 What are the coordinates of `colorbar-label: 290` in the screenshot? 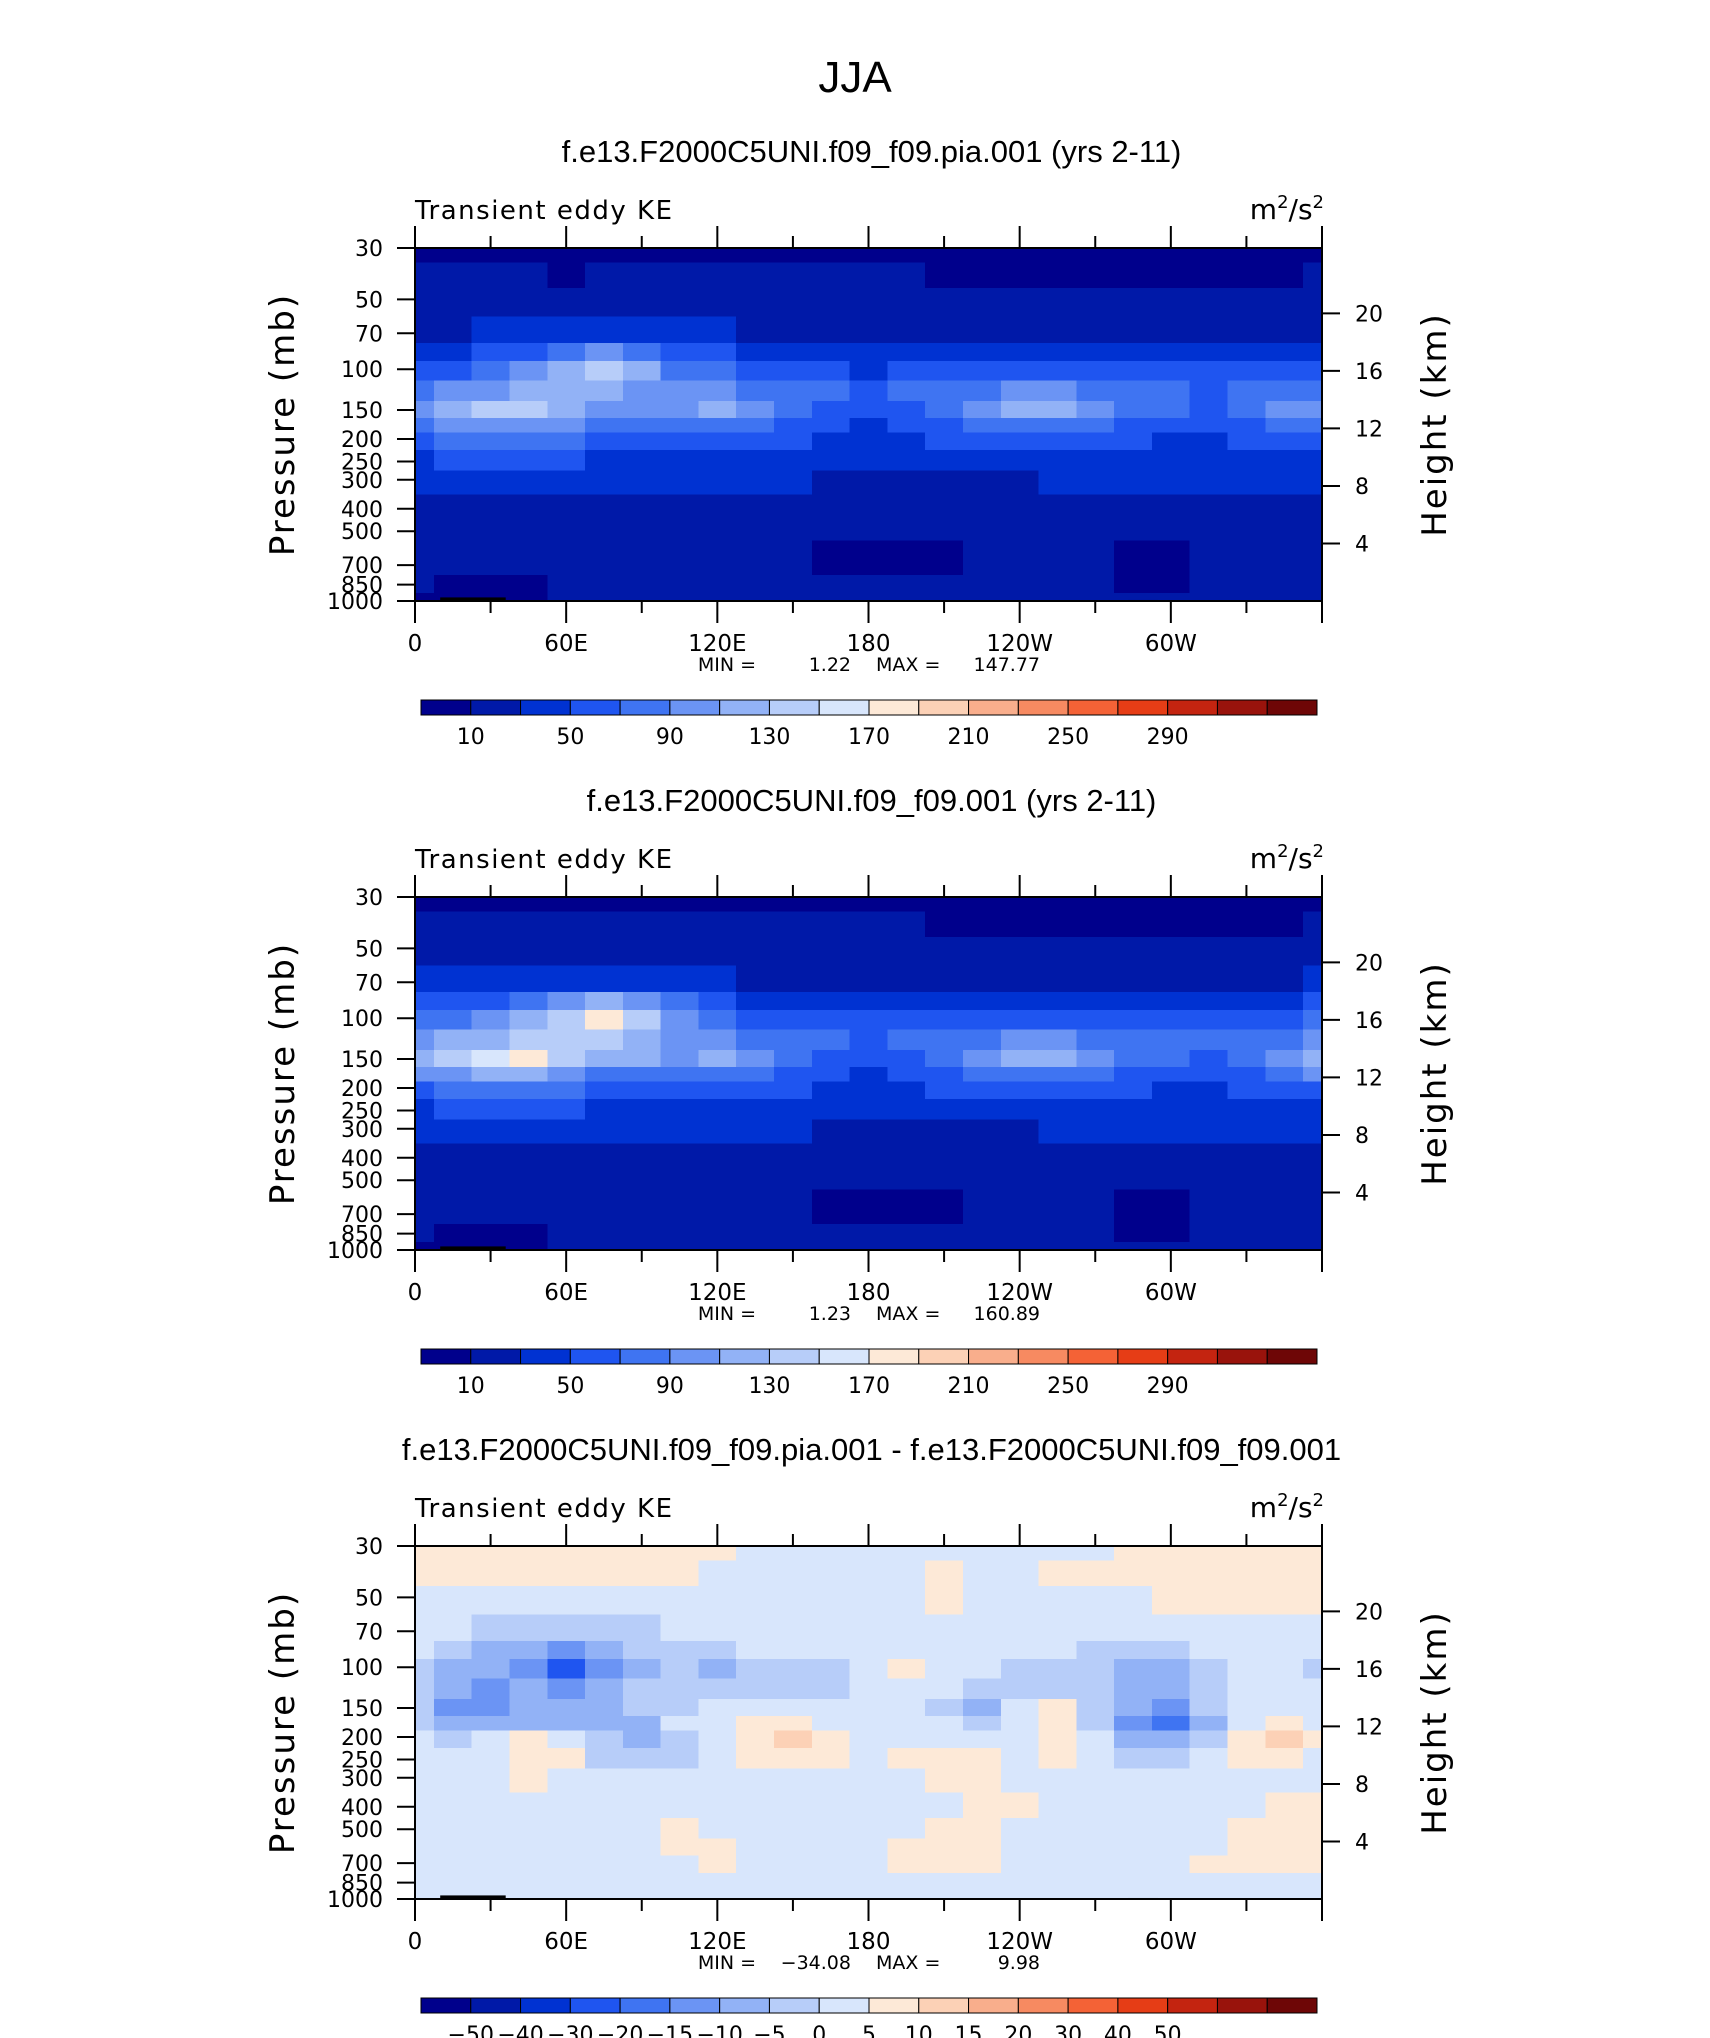 It's located at (1168, 737).